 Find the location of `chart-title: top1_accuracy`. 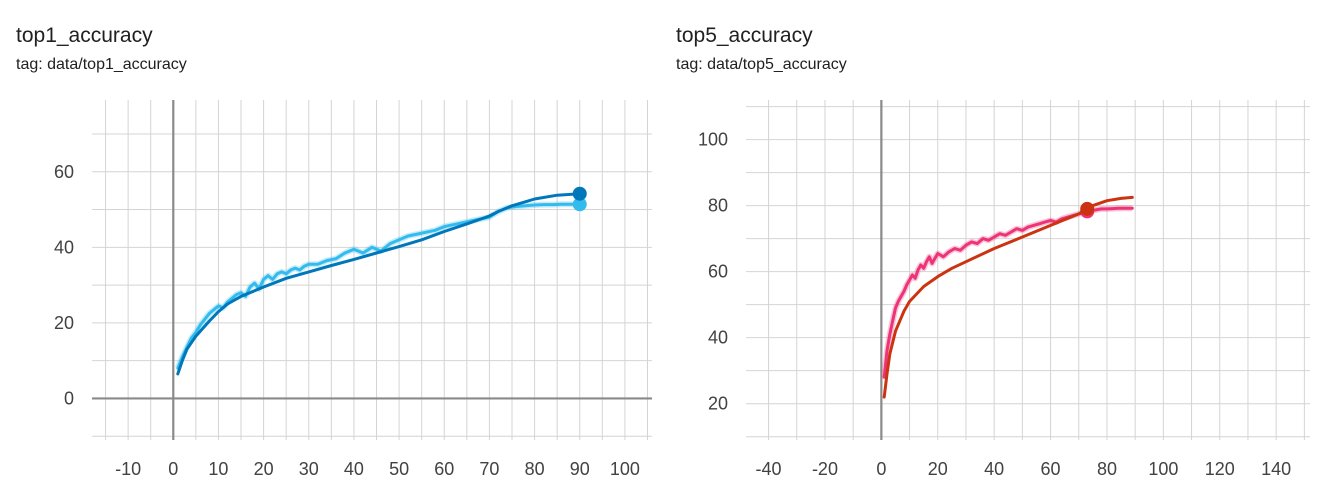

chart-title: top1_accuracy is located at coordinates (84, 35).